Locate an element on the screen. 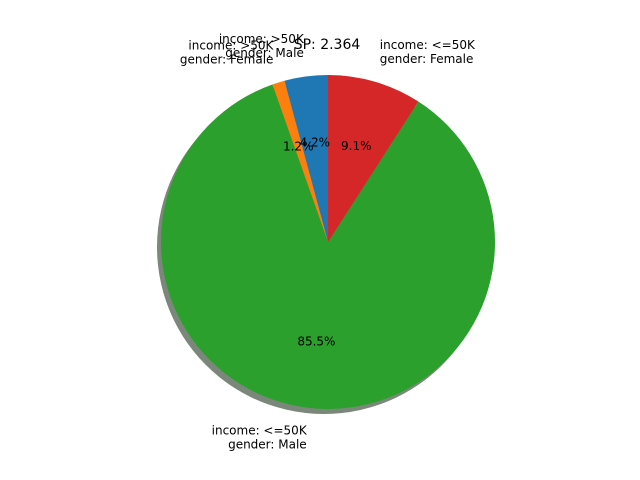  slice-label-0: income: >50K gender: Male is located at coordinates (262, 46).